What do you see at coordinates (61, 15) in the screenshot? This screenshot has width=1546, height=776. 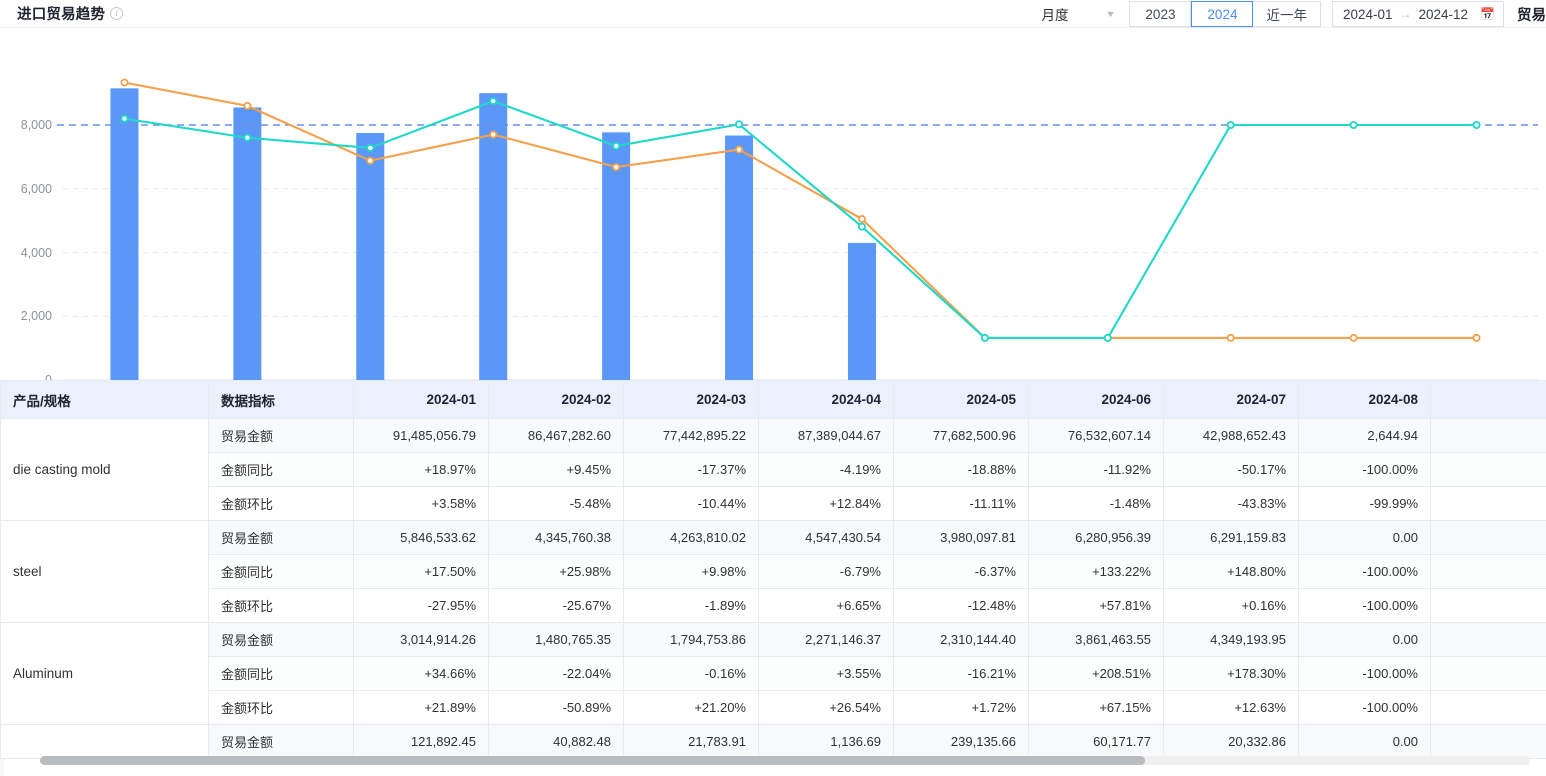 I see `page-title: 进口贸易趋势` at bounding box center [61, 15].